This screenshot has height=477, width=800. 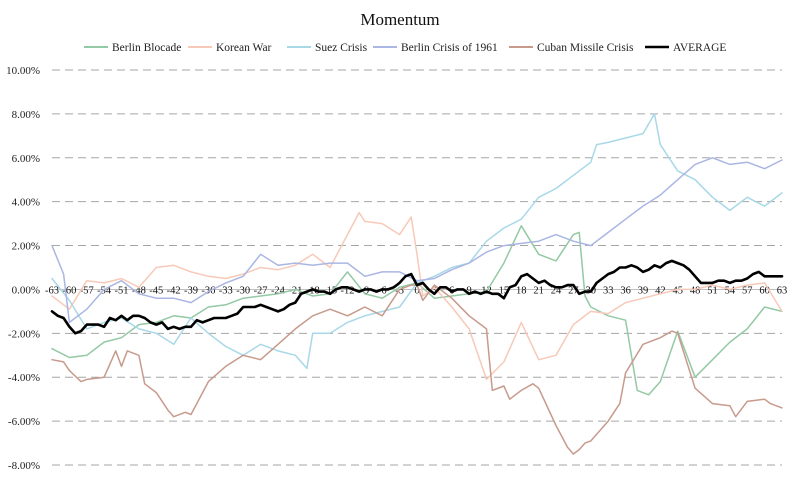 I want to click on x-tick-label: -57, so click(x=87, y=290).